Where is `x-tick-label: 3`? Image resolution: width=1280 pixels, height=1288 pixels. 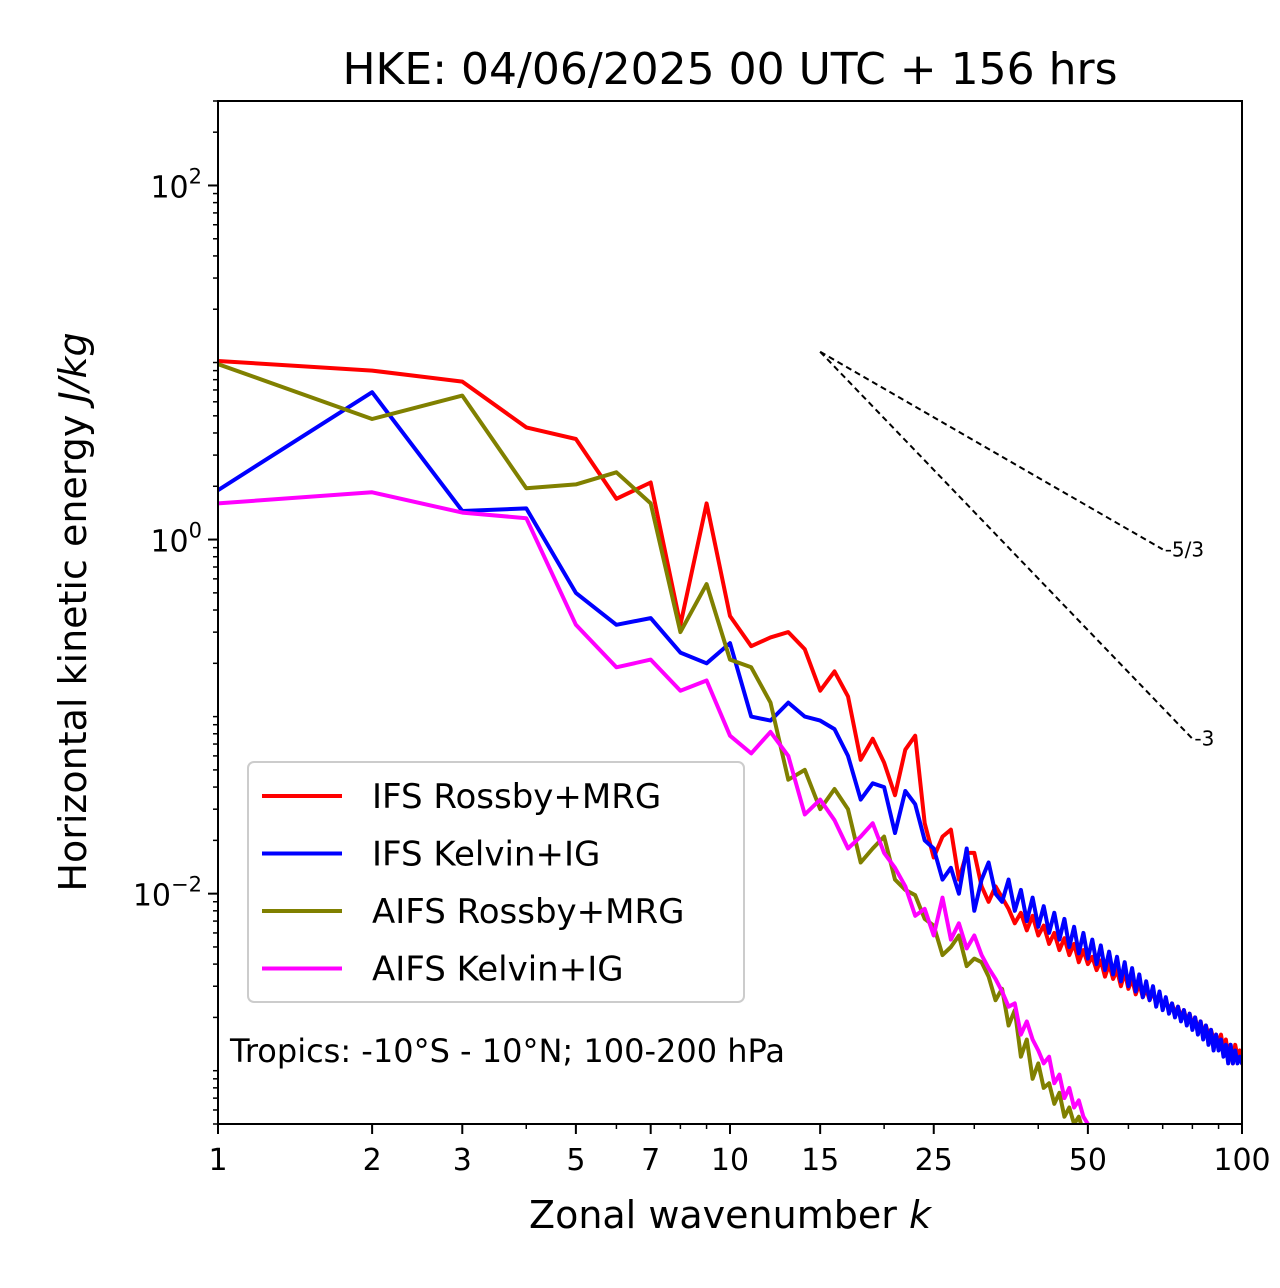
x-tick-label: 3 is located at coordinates (462, 1160).